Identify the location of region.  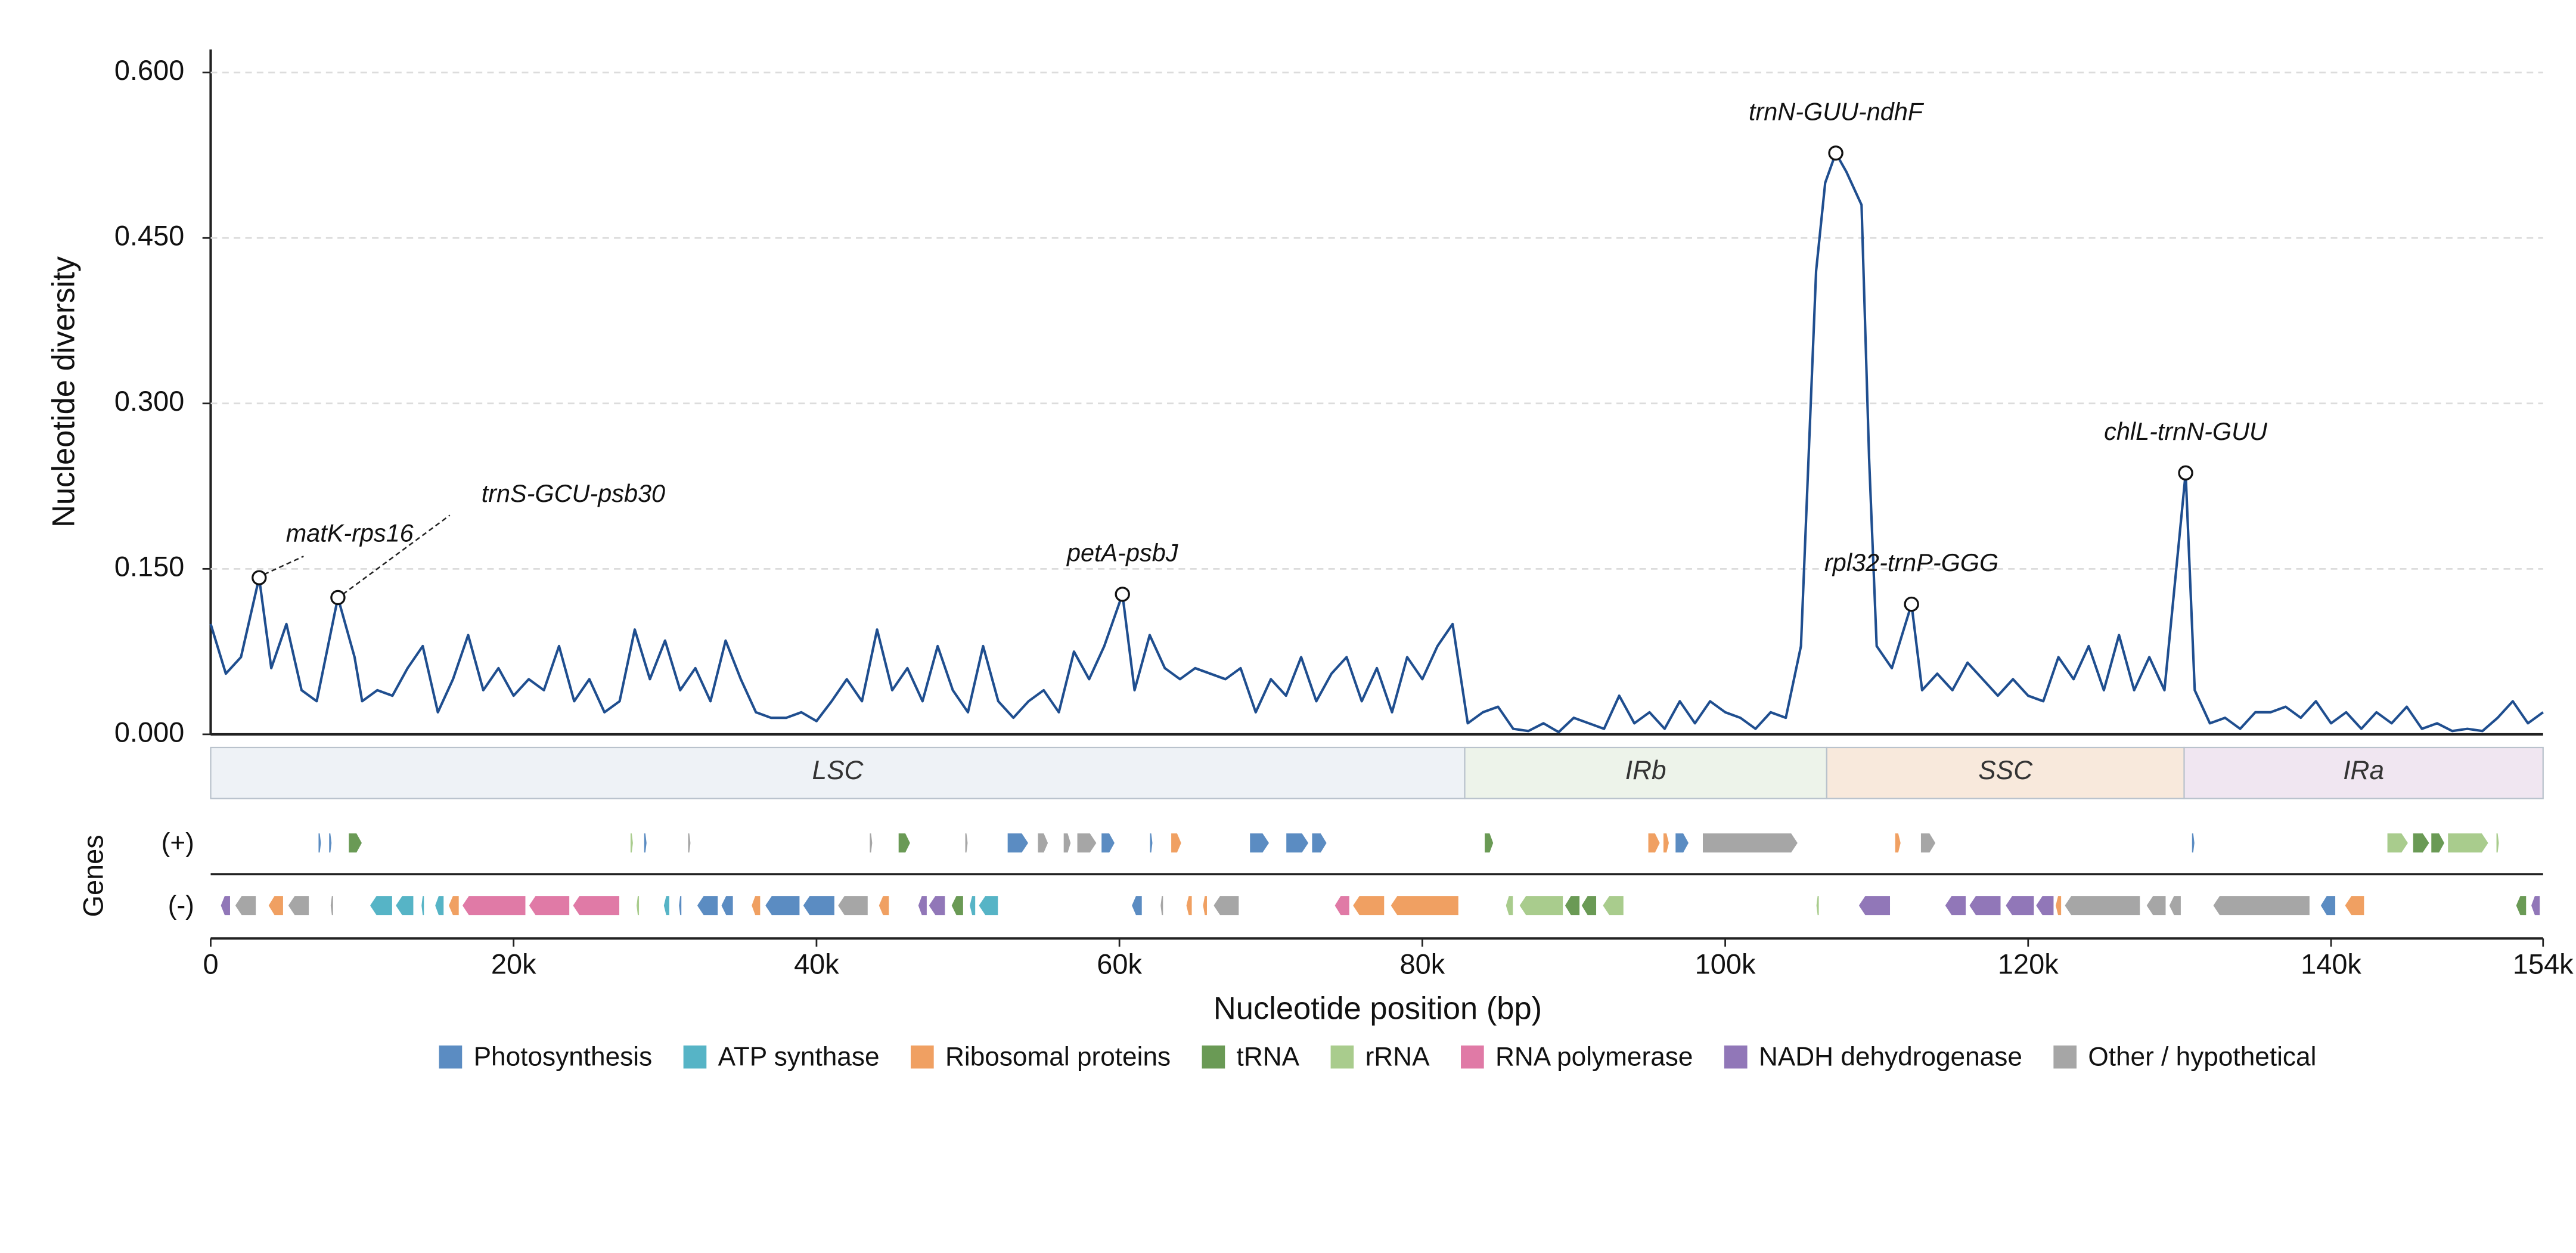
(2363, 772).